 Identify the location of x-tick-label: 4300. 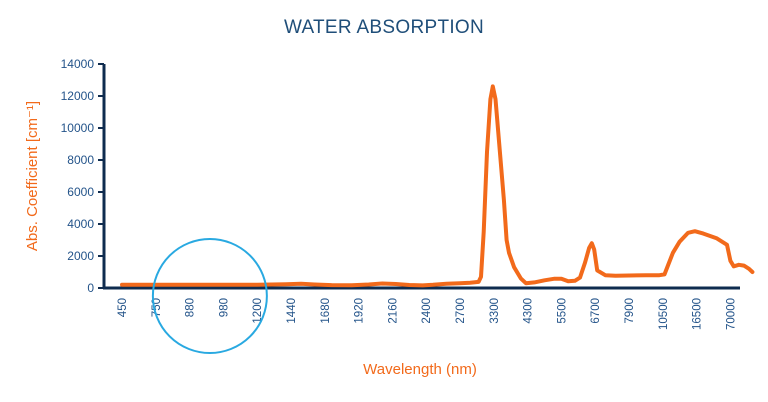
(529, 311).